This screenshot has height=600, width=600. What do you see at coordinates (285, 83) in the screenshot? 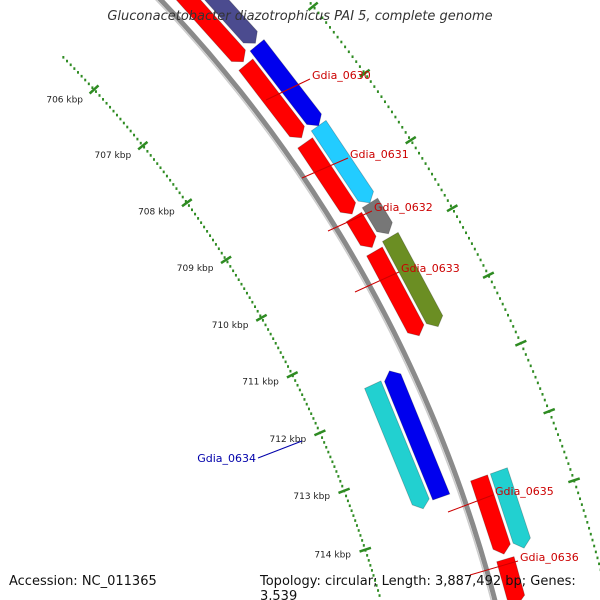
I see `gene-arrow-blue` at bounding box center [285, 83].